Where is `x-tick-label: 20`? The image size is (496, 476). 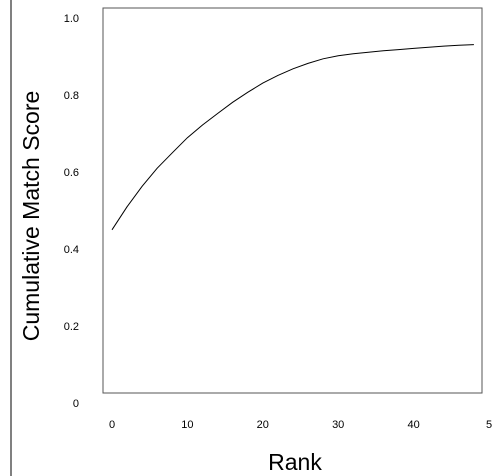
x-tick-label: 20 is located at coordinates (263, 425).